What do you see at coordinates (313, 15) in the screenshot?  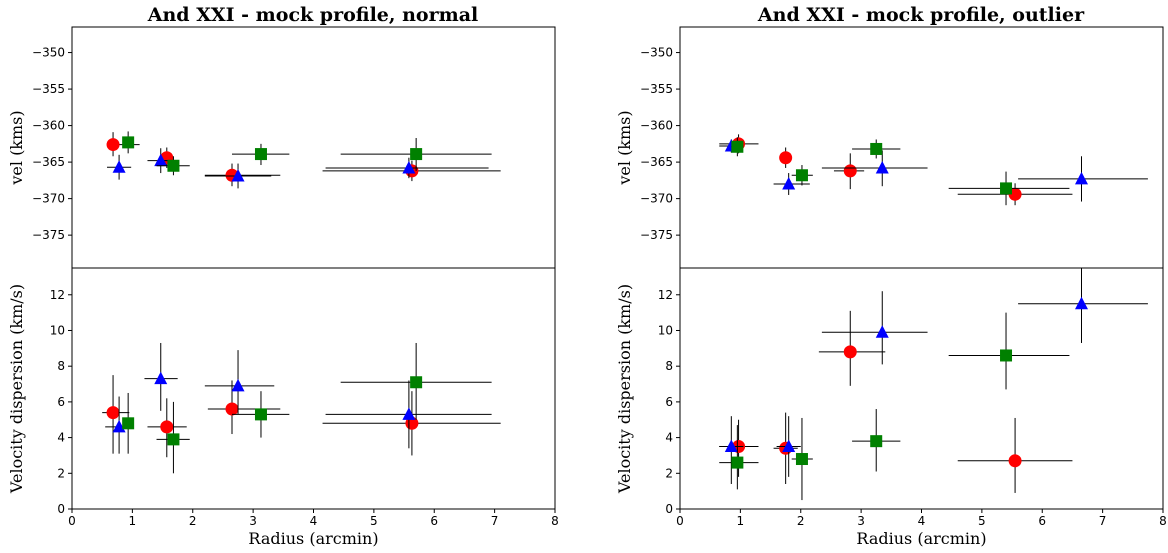 I see `chart-title: And XXI - mock profile, normal` at bounding box center [313, 15].